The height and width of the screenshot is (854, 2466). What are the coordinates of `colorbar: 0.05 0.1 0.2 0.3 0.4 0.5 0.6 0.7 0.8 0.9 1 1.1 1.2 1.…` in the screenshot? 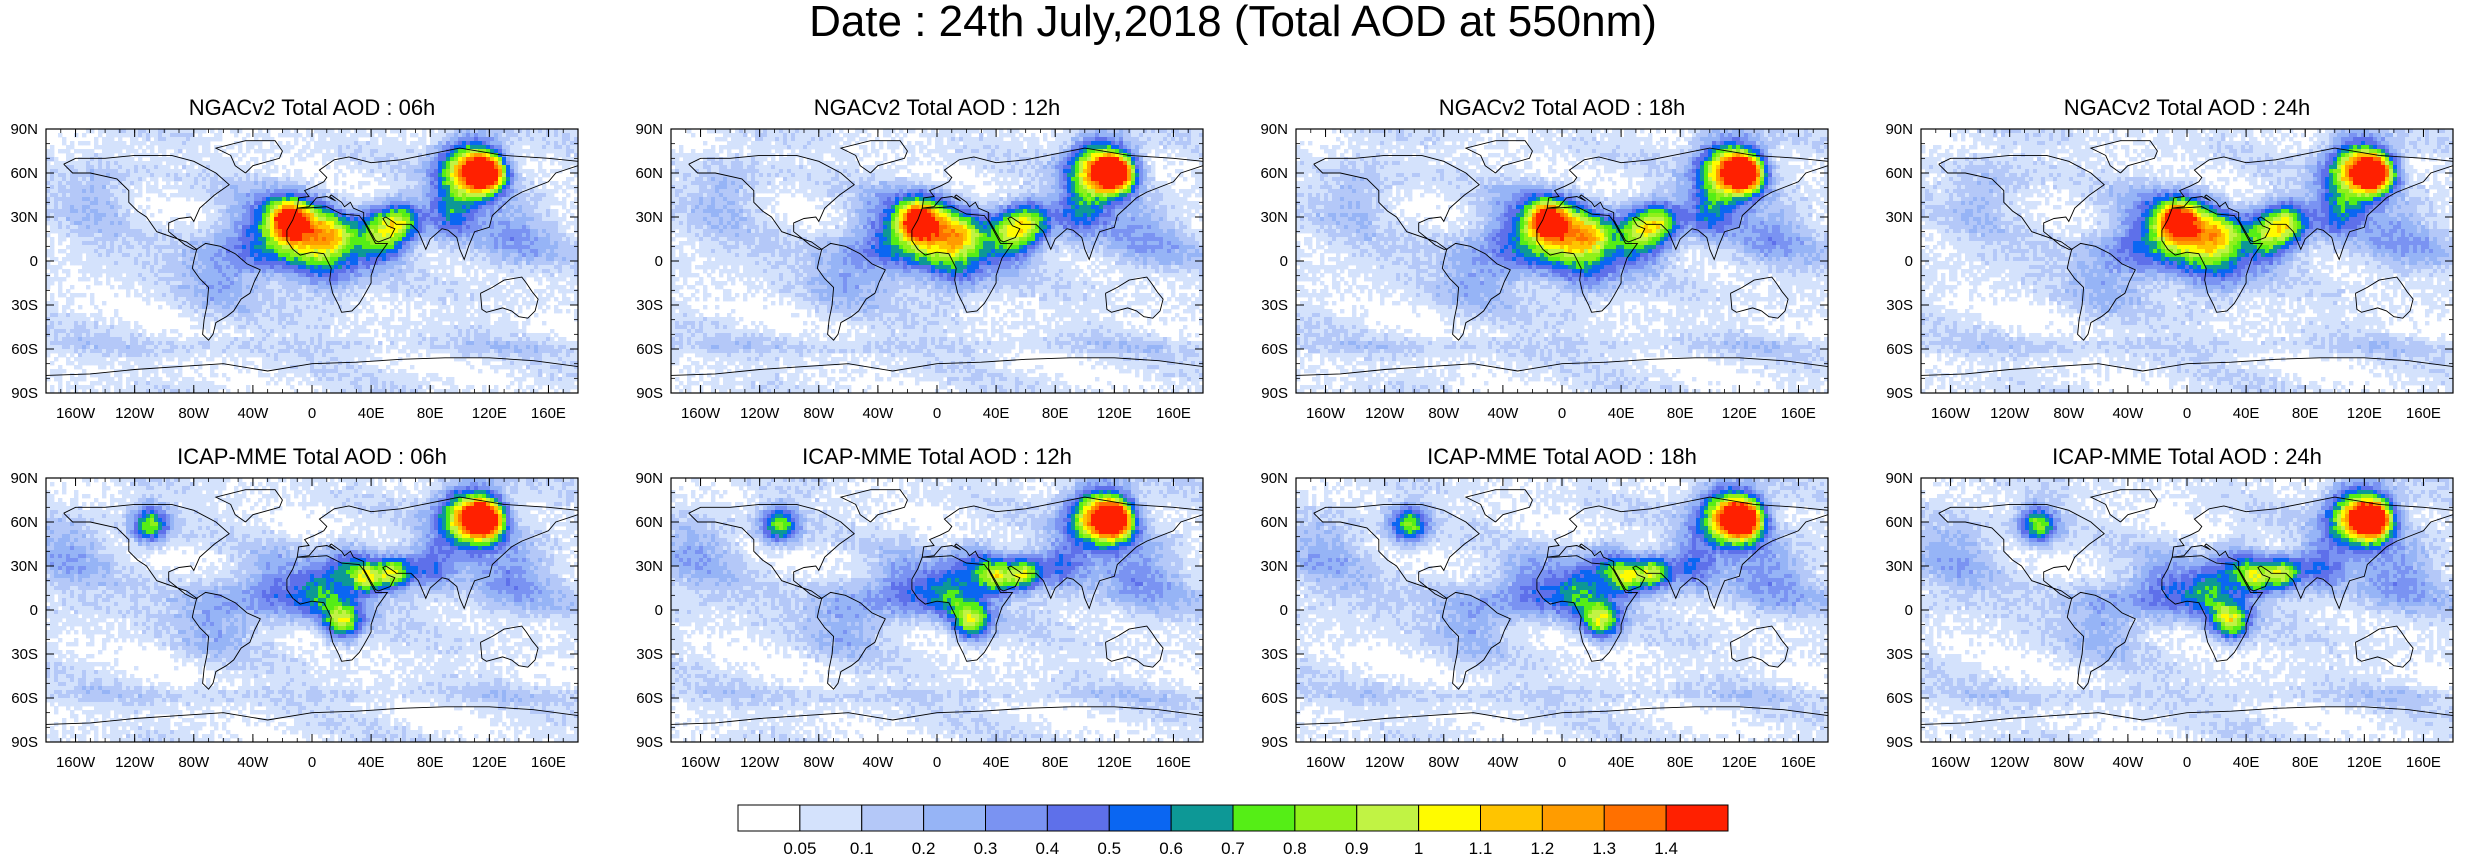 It's located at (1233, 829).